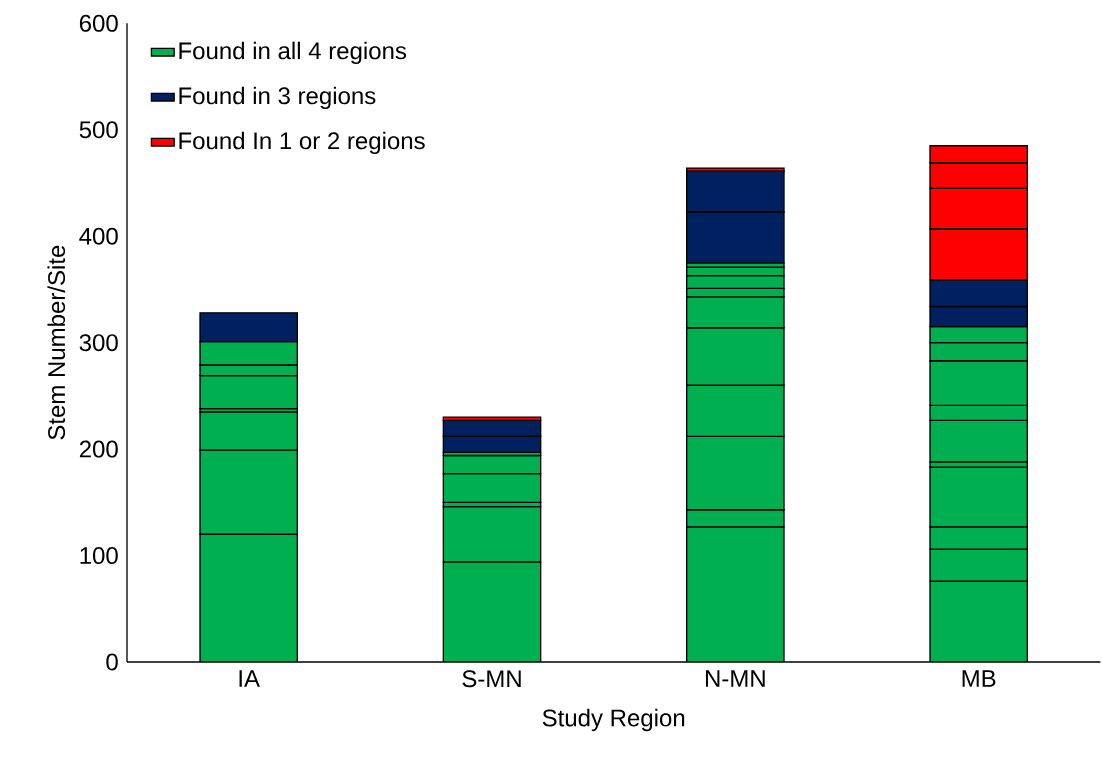  What do you see at coordinates (735, 678) in the screenshot?
I see `x-tick-label: N-MN` at bounding box center [735, 678].